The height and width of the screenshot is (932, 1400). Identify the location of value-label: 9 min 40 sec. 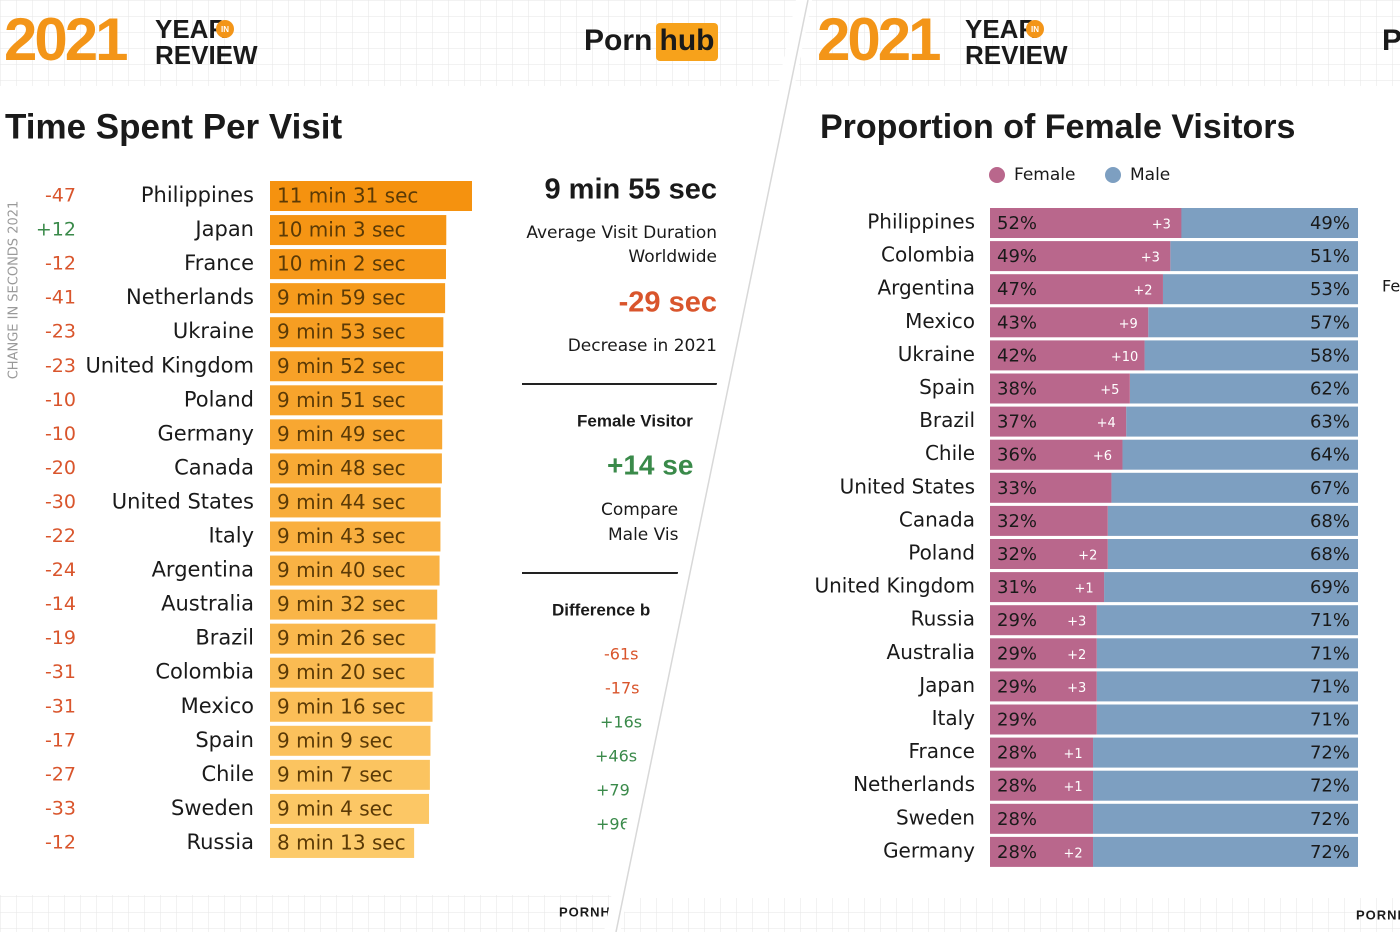
(341, 570).